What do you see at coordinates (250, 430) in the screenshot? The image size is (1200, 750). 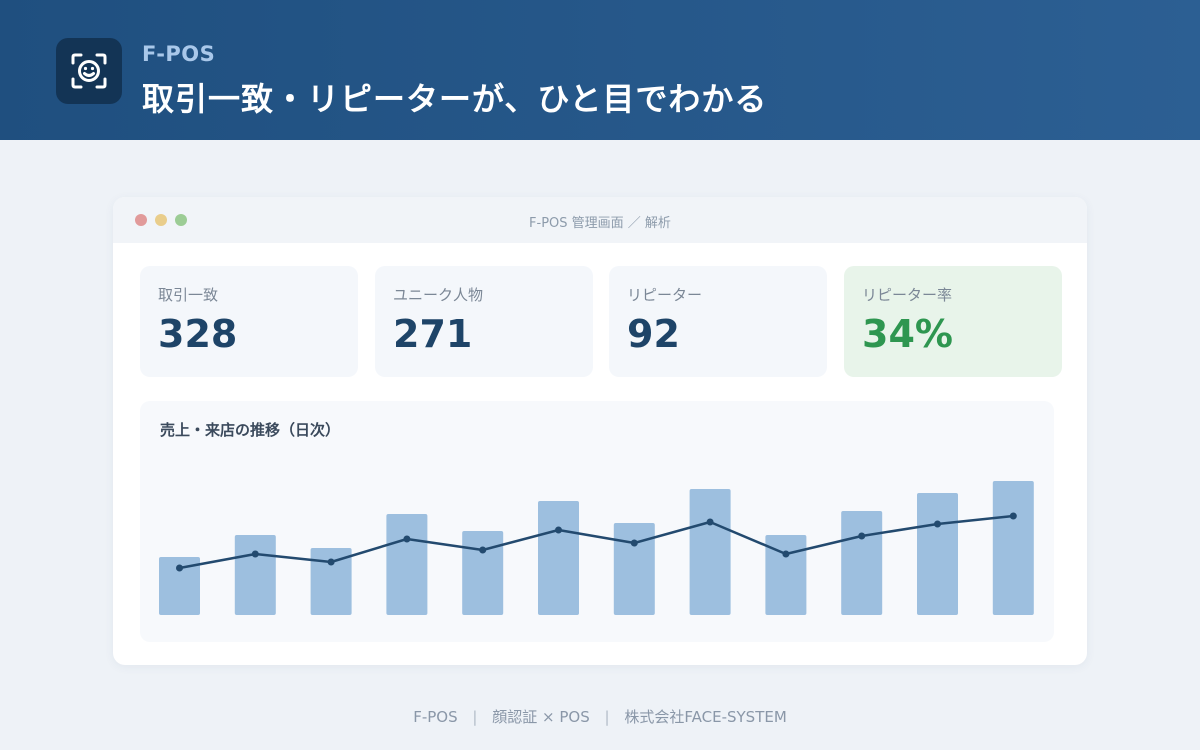 I see `chart-title: 売上・来店の推移（日次）` at bounding box center [250, 430].